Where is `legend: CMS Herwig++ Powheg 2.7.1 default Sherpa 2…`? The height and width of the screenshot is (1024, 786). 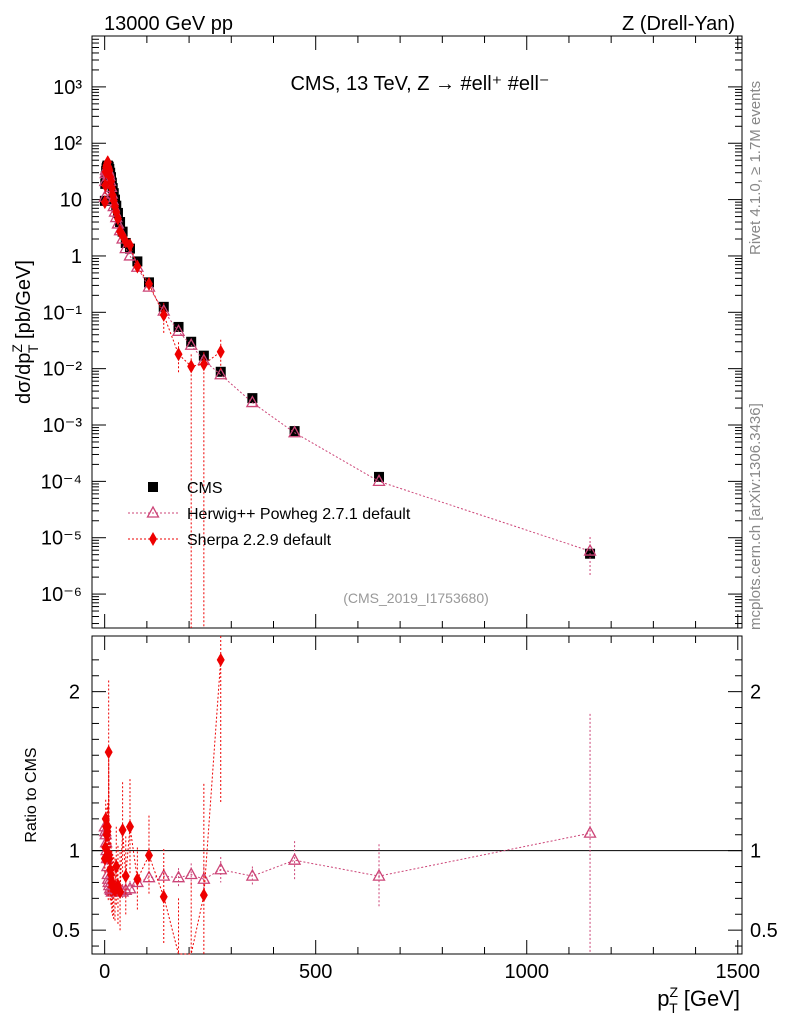
legend: CMS Herwig++ Powheg 2.7.1 default Sherpa 2… is located at coordinates (269, 514).